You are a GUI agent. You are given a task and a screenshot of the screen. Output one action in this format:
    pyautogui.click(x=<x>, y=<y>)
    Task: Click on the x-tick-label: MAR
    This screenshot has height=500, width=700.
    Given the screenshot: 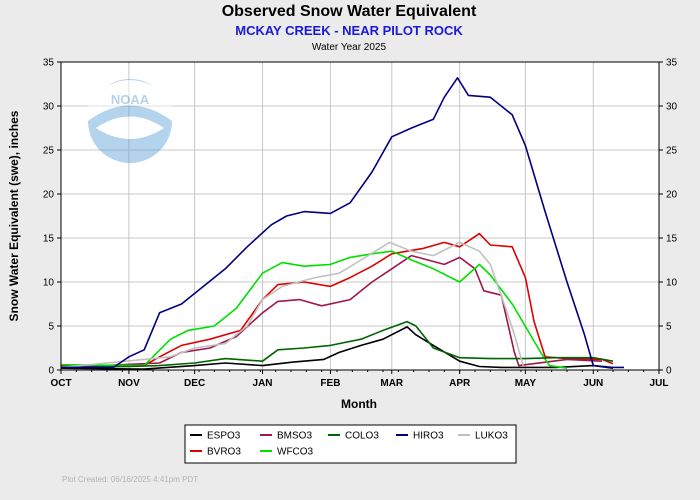 What is the action you would take?
    pyautogui.click(x=392, y=383)
    